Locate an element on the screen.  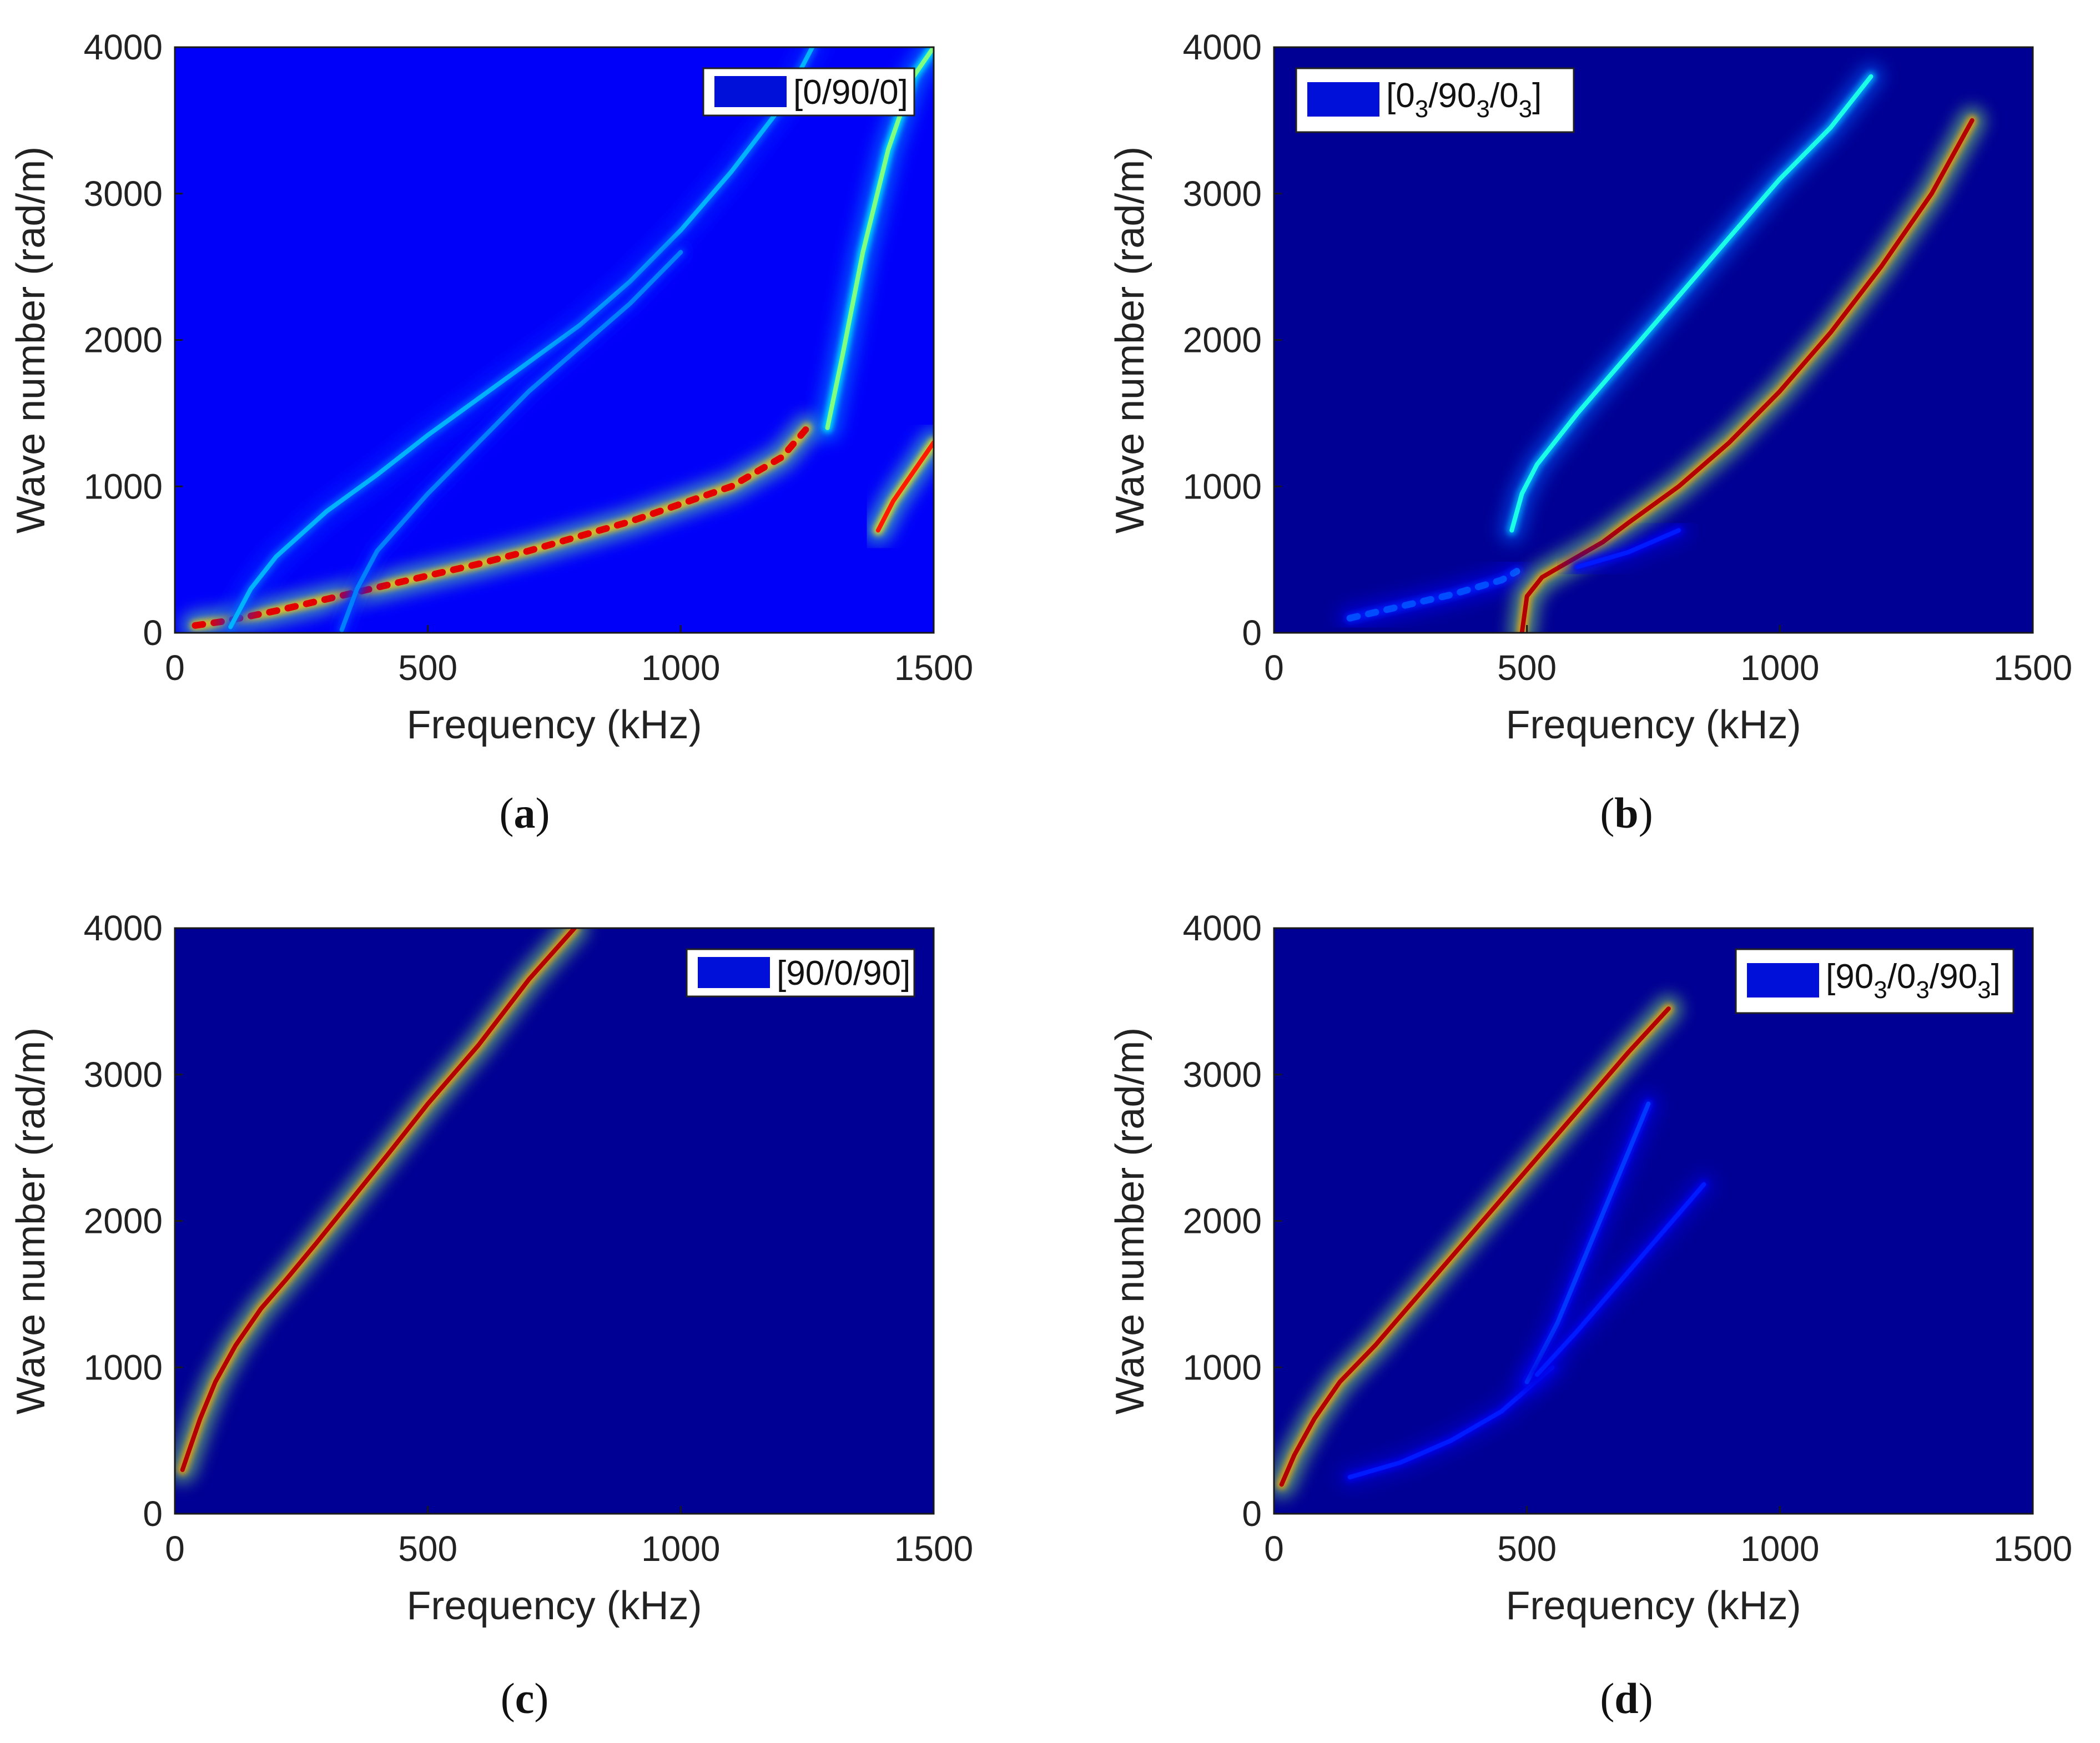
caption-letter: d is located at coordinates (1626, 1698).